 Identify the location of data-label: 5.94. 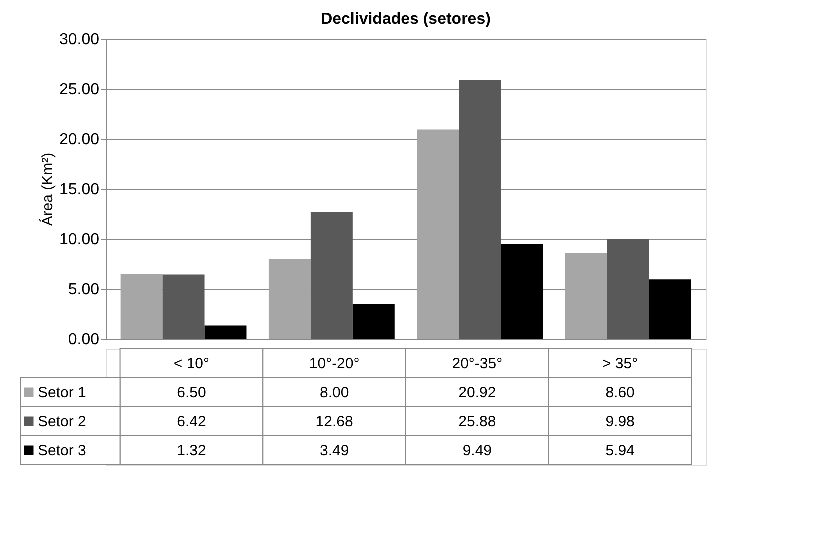
(620, 451).